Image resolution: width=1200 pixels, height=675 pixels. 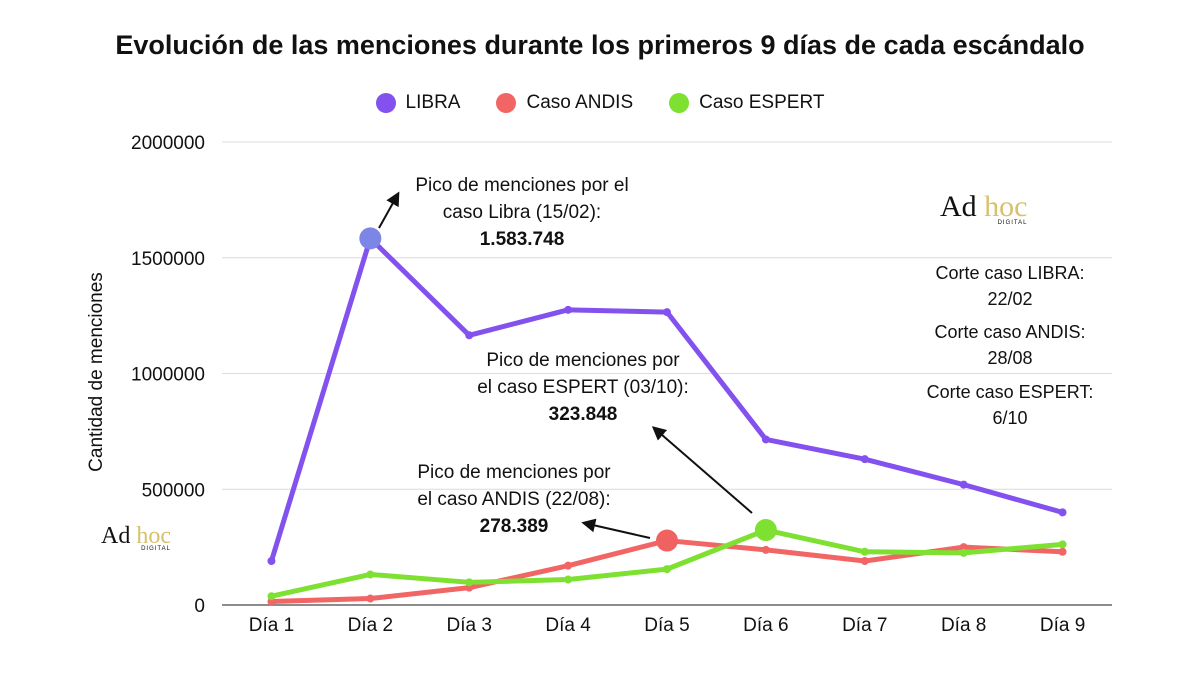 I want to click on legend-label-andis: Caso ANDIS, so click(x=580, y=102).